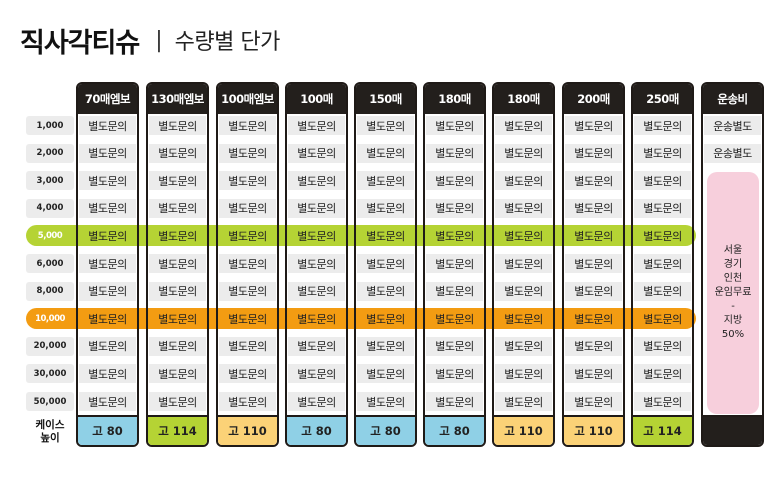 This screenshot has height=479, width=781. I want to click on quantity-label: 1,000, so click(50, 125).